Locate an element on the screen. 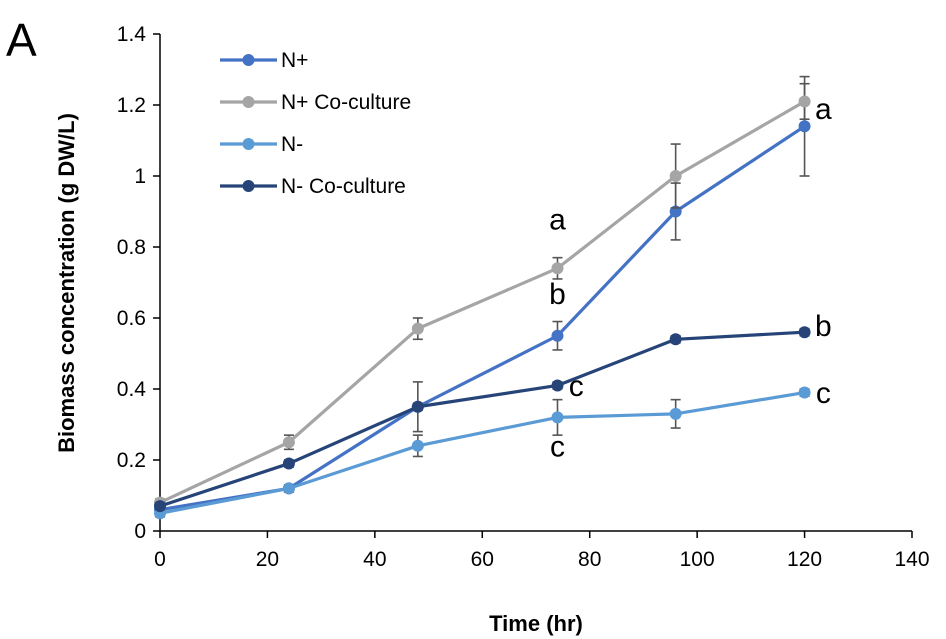  legend-item: N+ Co-culture is located at coordinates (315, 102).